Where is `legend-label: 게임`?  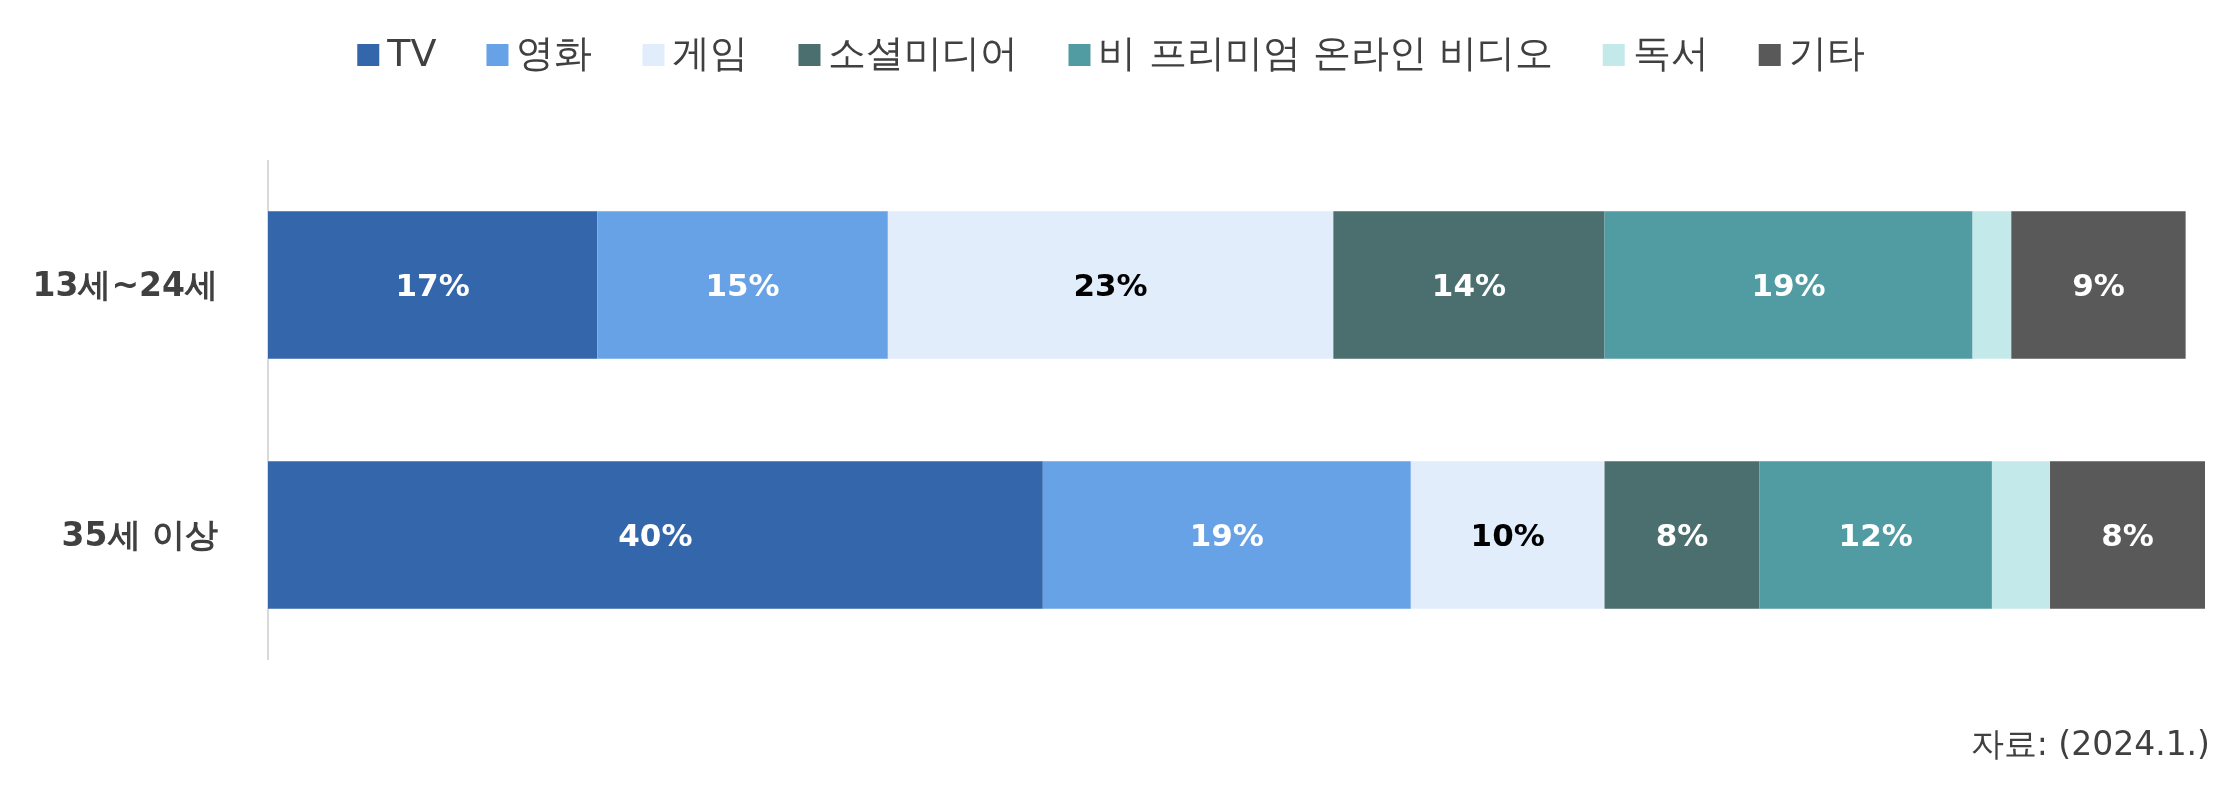 legend-label: 게임 is located at coordinates (710, 53).